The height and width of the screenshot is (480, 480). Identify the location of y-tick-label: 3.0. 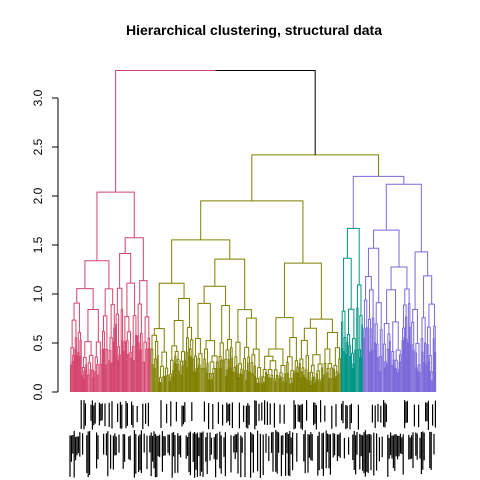
(38, 97).